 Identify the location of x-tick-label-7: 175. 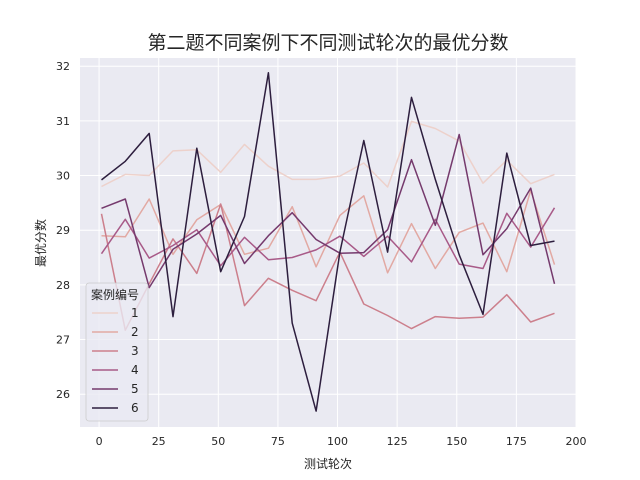
(516, 441).